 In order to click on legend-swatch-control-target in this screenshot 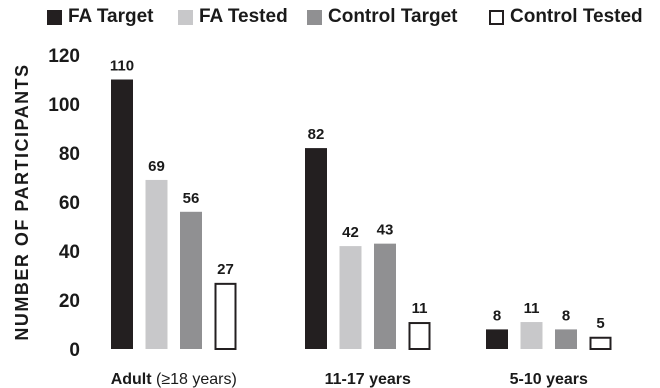, I will do `click(314, 17)`.